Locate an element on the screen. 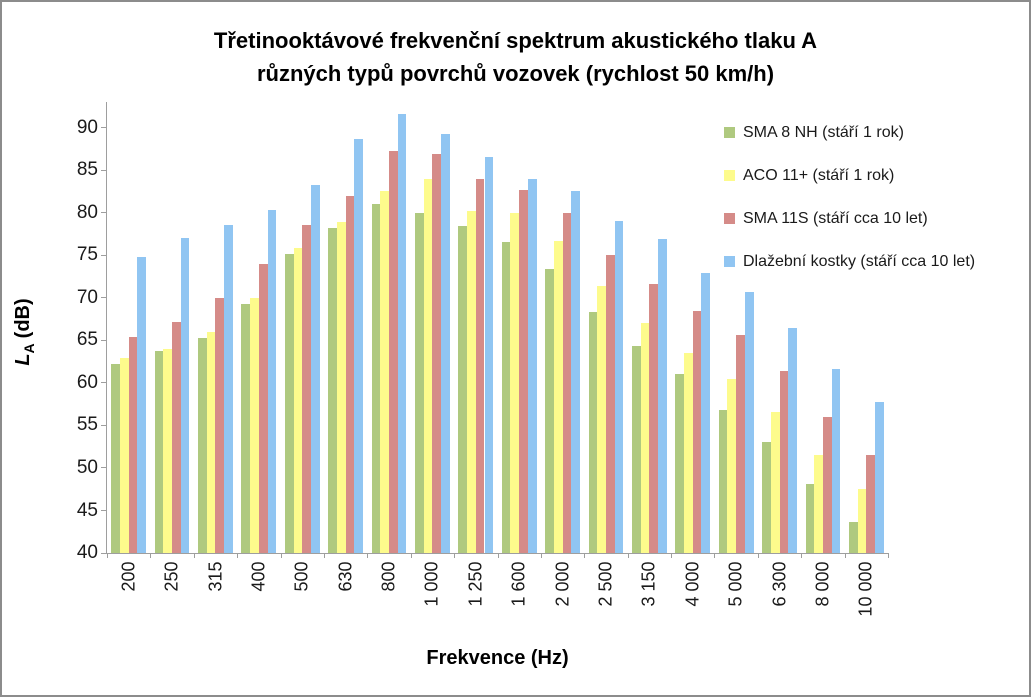  x-axis-title: Frekvence (Hz) is located at coordinates (497, 658).